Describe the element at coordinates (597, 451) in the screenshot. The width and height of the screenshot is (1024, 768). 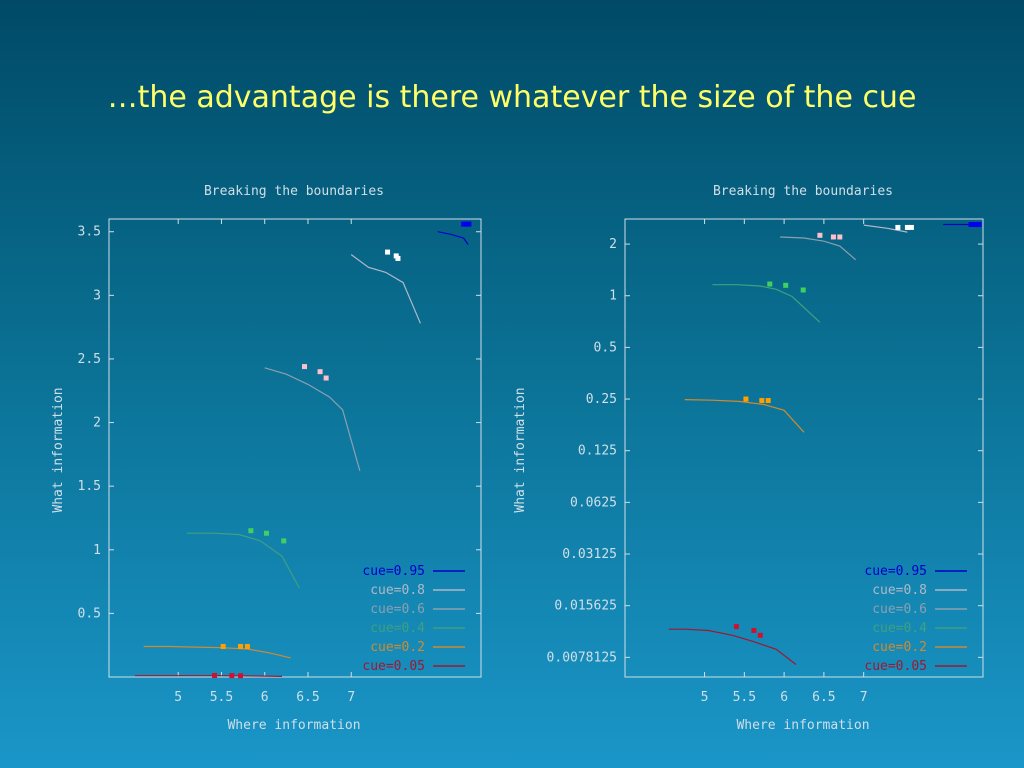
I see `y-tick-label: 0.125` at that location.